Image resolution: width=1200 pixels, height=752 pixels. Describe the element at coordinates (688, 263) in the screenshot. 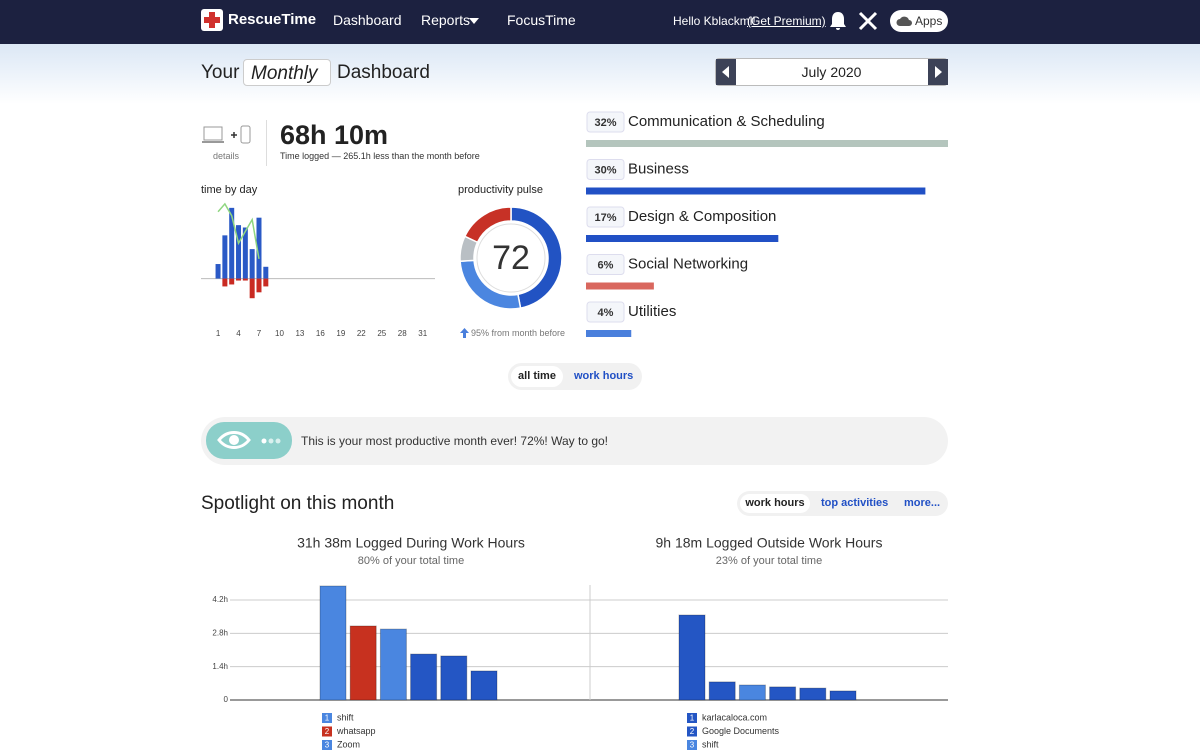

I see `category-name: Social Networking` at that location.